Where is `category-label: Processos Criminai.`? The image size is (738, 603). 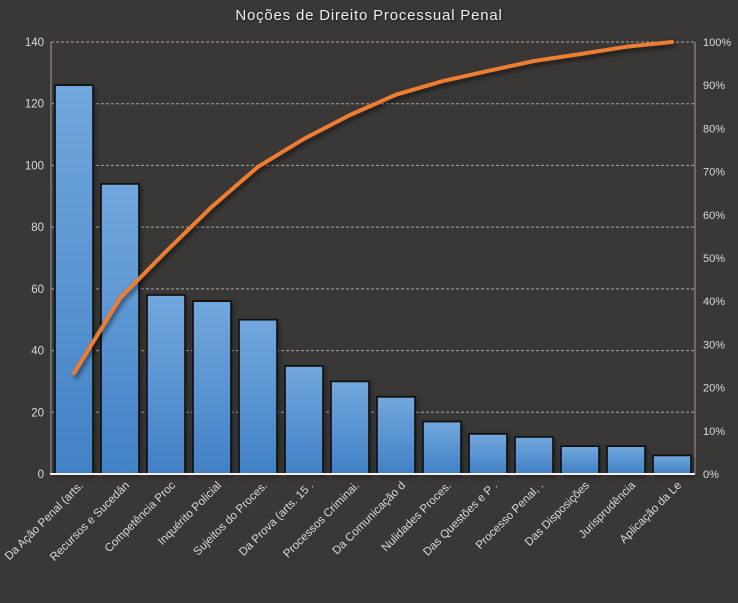 category-label: Processos Criminai. is located at coordinates (321, 520).